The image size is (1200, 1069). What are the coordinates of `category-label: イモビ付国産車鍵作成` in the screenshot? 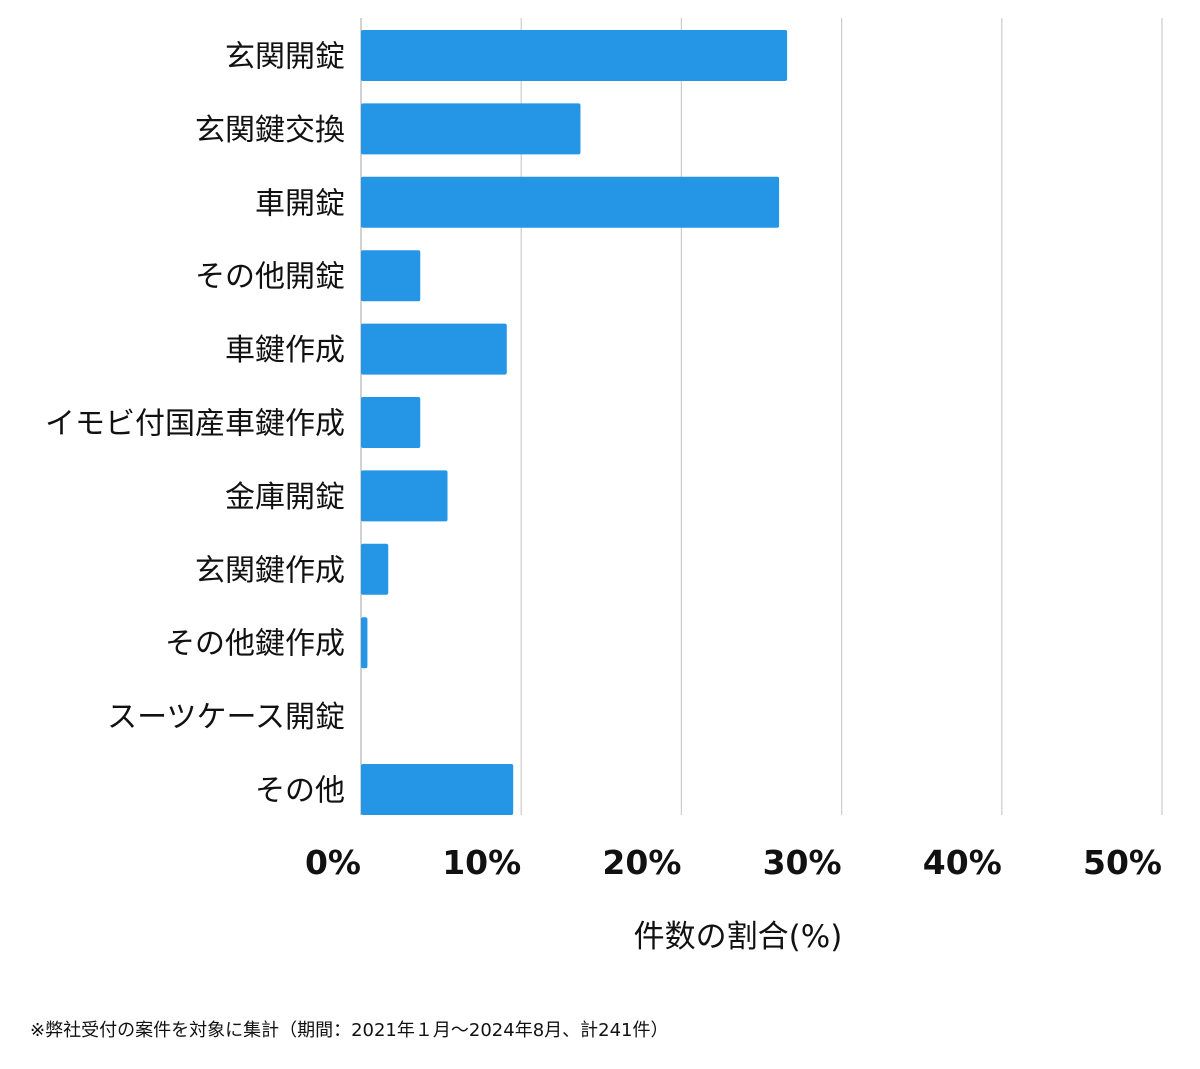 It's located at (195, 424).